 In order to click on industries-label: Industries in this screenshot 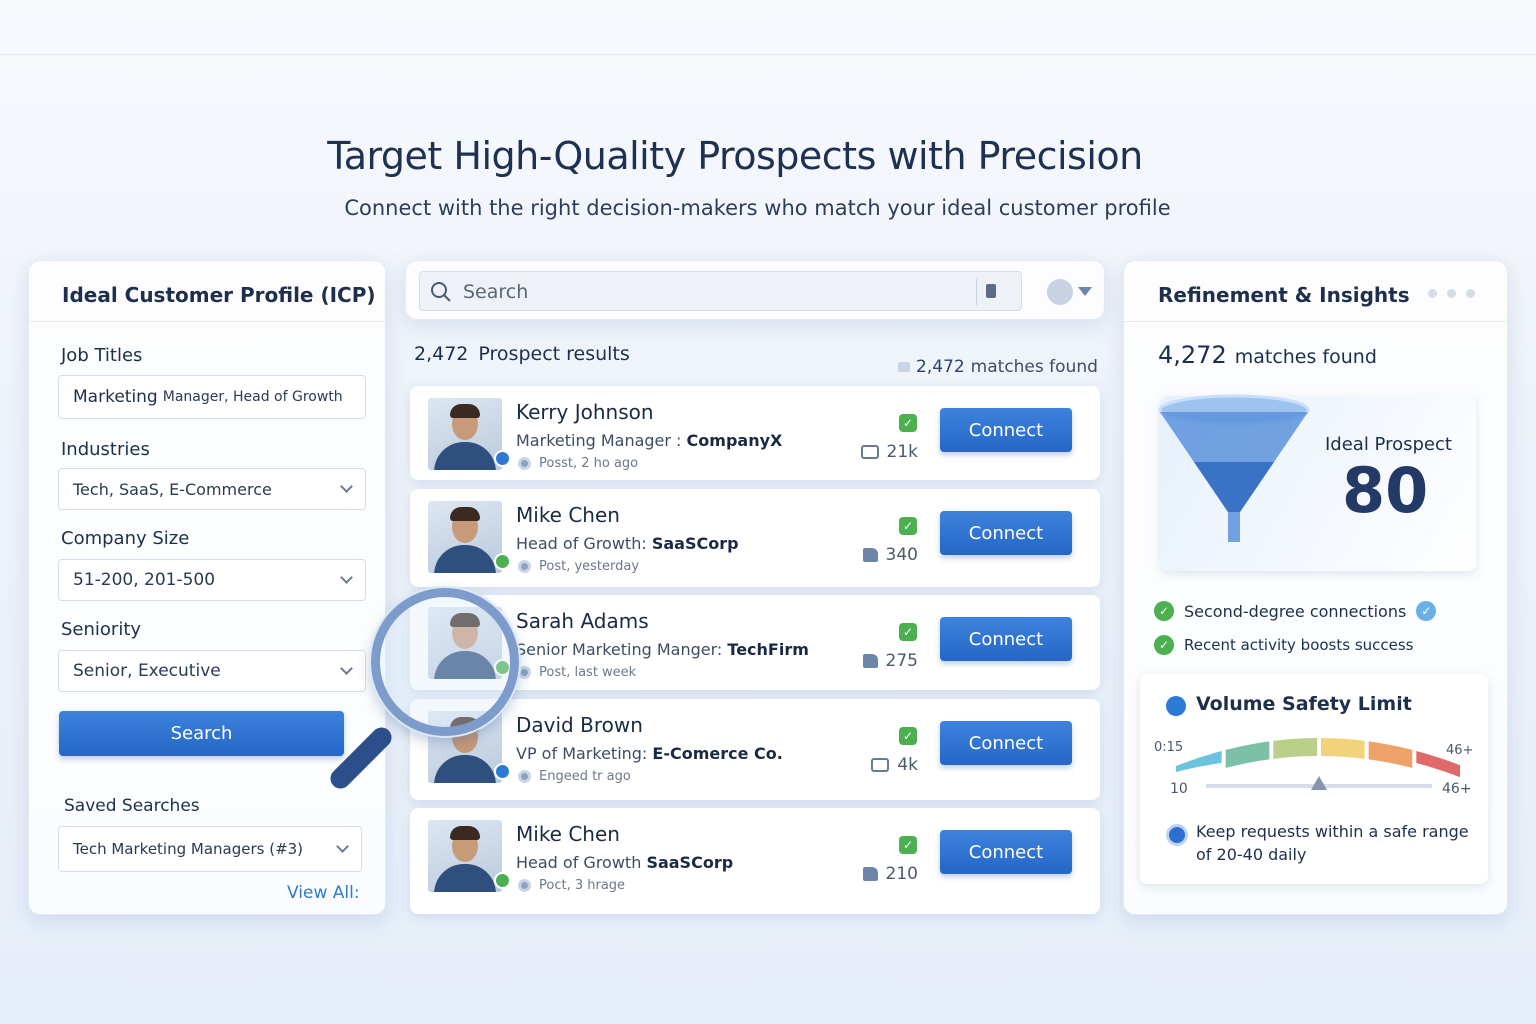, I will do `click(105, 449)`.